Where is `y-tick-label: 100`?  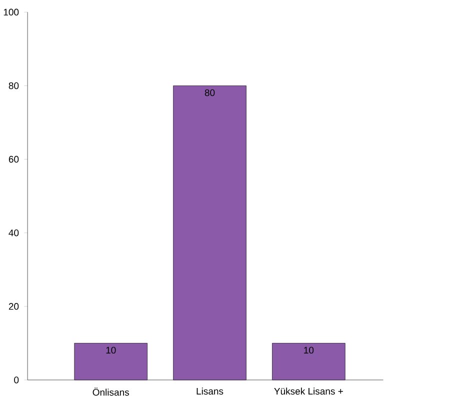 y-tick-label: 100 is located at coordinates (11, 12).